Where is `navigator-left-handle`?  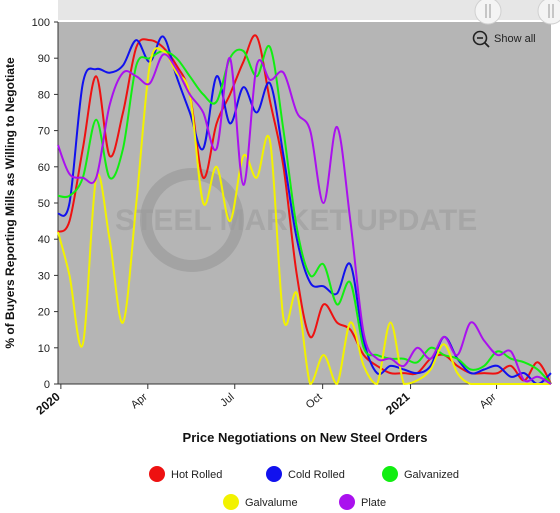 navigator-left-handle is located at coordinates (488, 12).